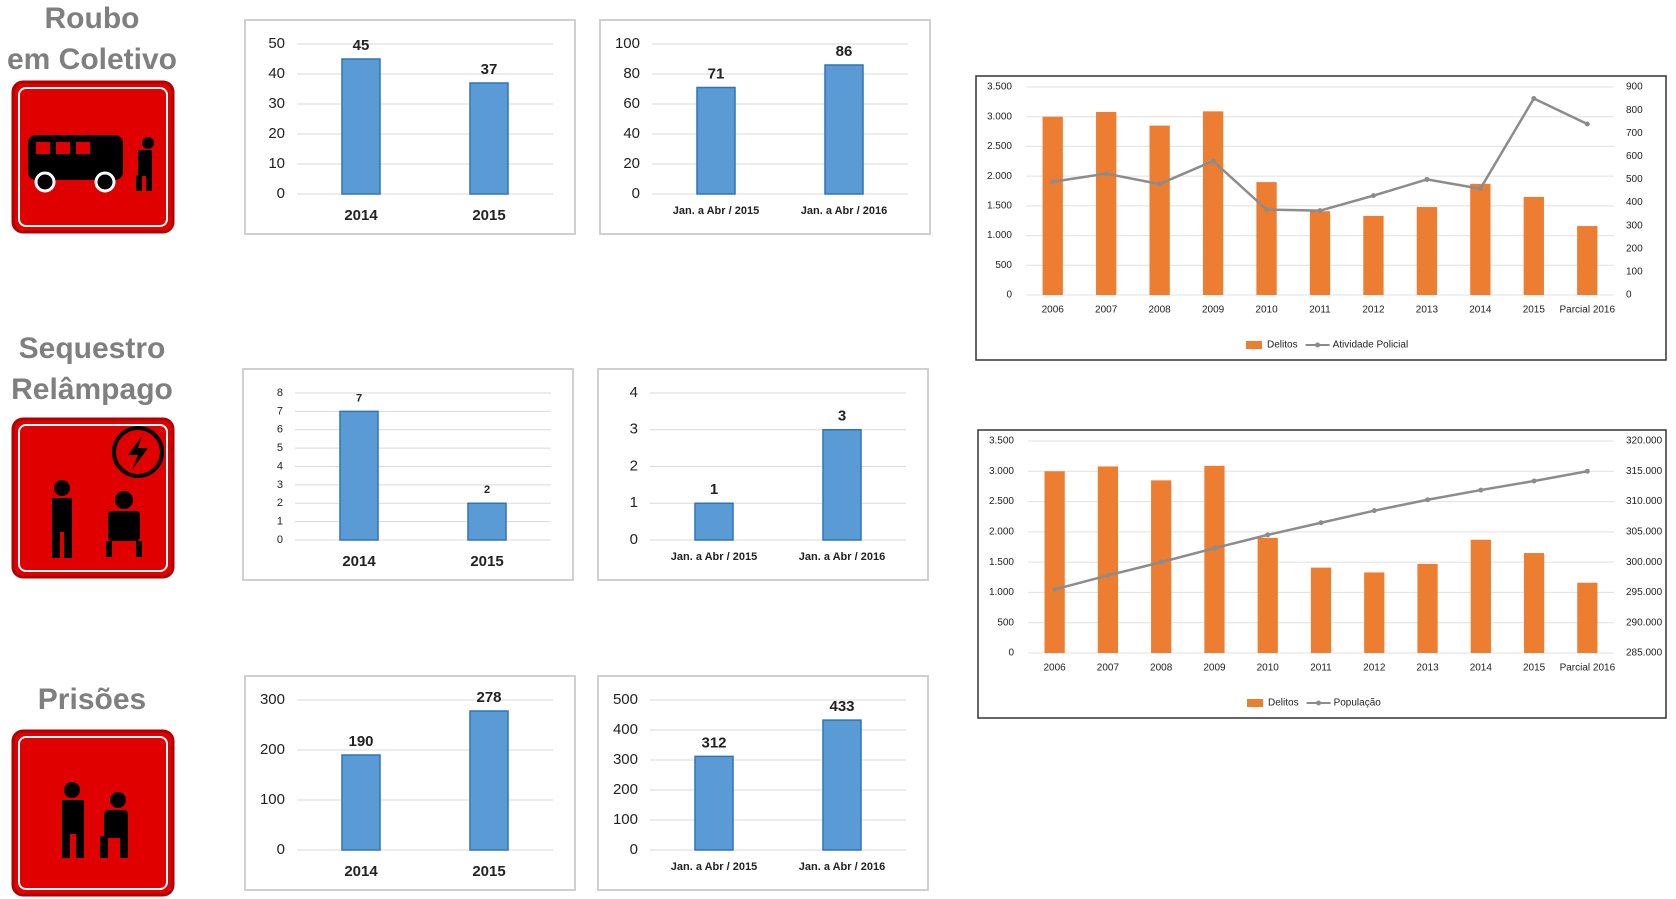  Describe the element at coordinates (276, 73) in the screenshot. I see `y-tick-label: 40` at that location.